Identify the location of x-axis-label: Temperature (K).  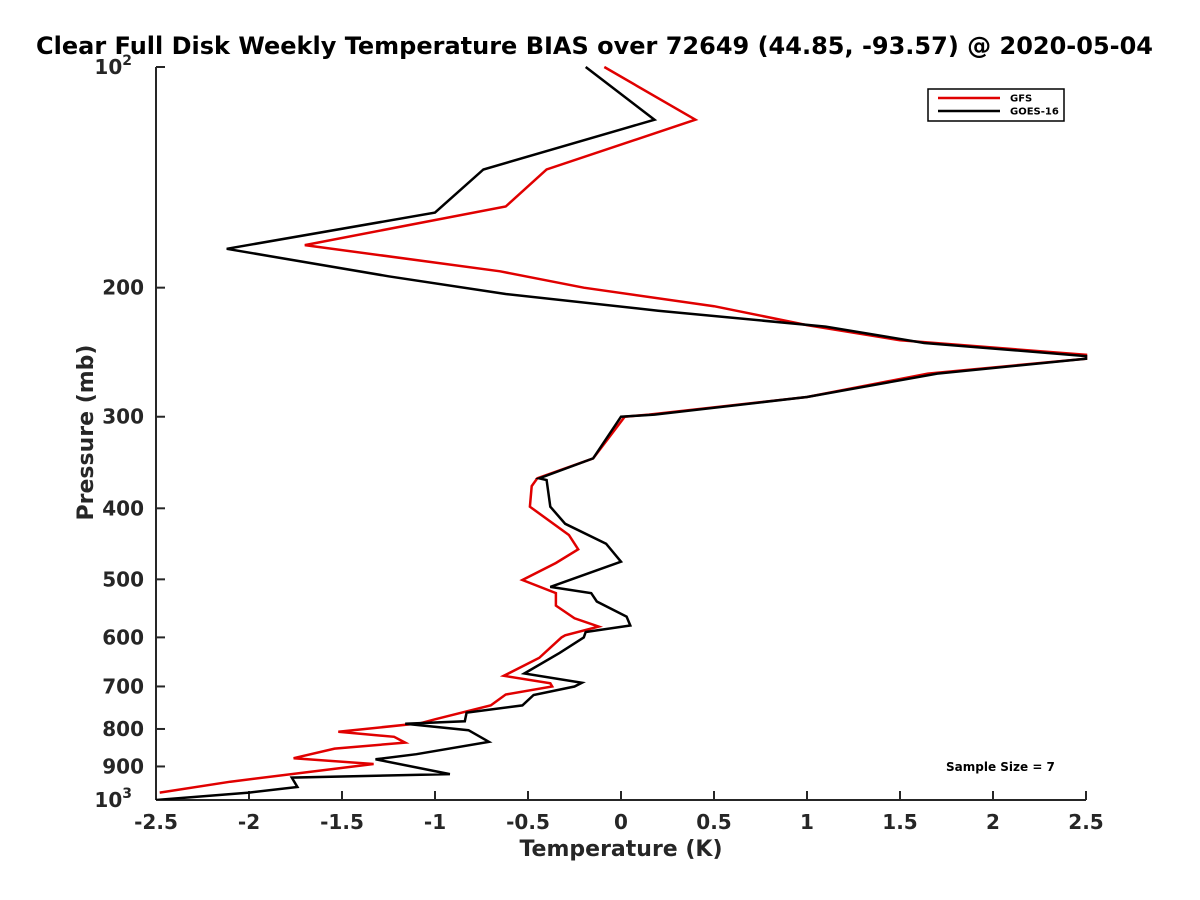
(620, 849).